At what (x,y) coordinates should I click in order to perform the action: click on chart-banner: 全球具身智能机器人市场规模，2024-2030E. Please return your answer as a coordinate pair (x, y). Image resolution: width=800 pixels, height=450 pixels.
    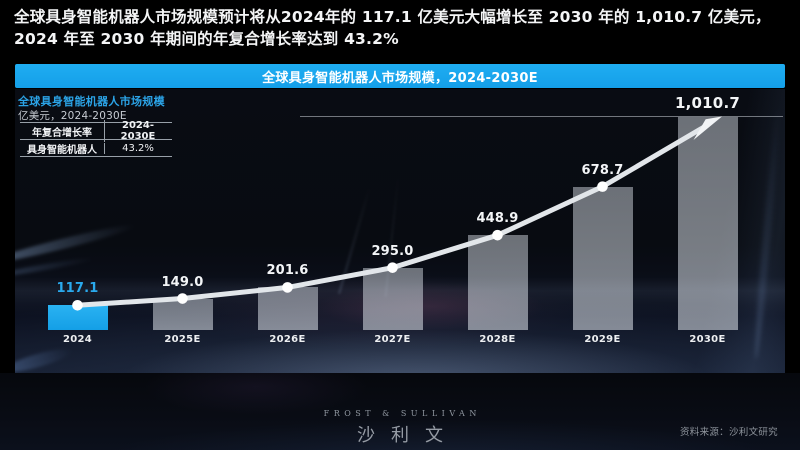
    Looking at the image, I should click on (400, 76).